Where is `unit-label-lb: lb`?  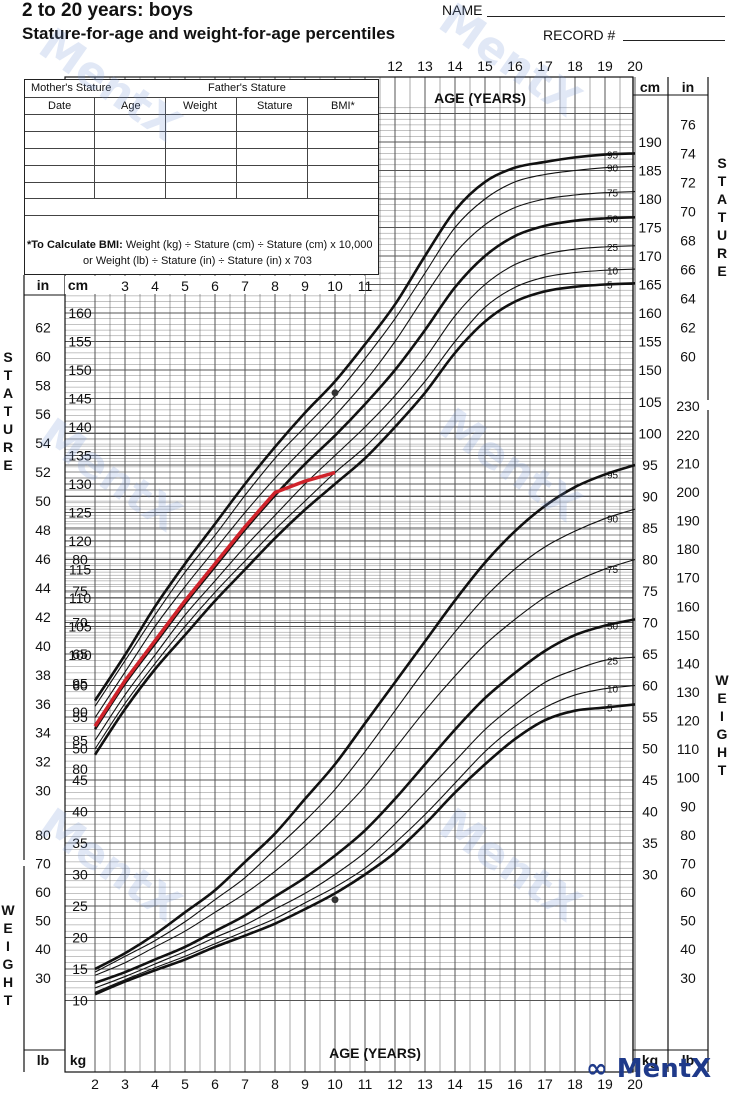 unit-label-lb: lb is located at coordinates (43, 1060).